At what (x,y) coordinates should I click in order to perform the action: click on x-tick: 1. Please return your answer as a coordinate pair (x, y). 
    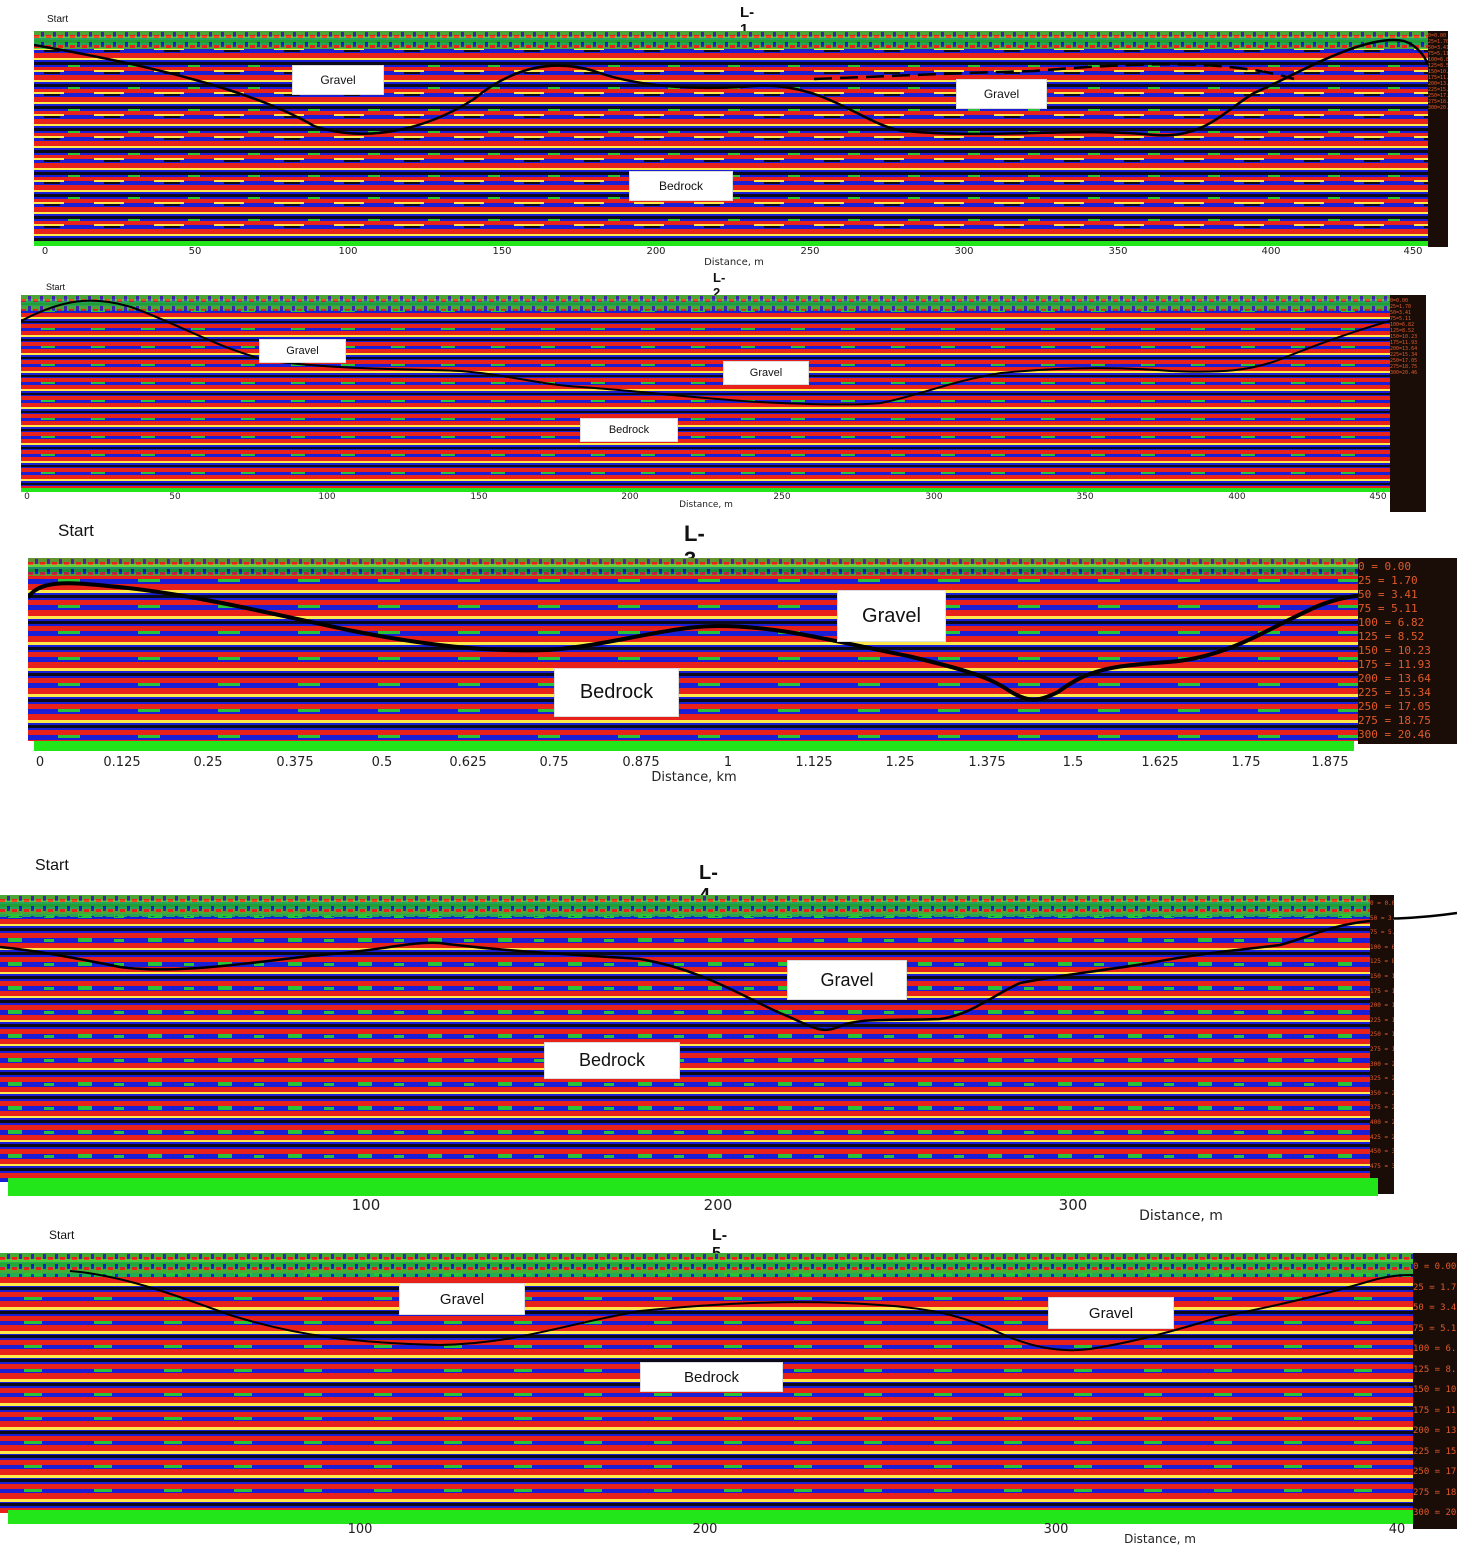
    Looking at the image, I should click on (728, 762).